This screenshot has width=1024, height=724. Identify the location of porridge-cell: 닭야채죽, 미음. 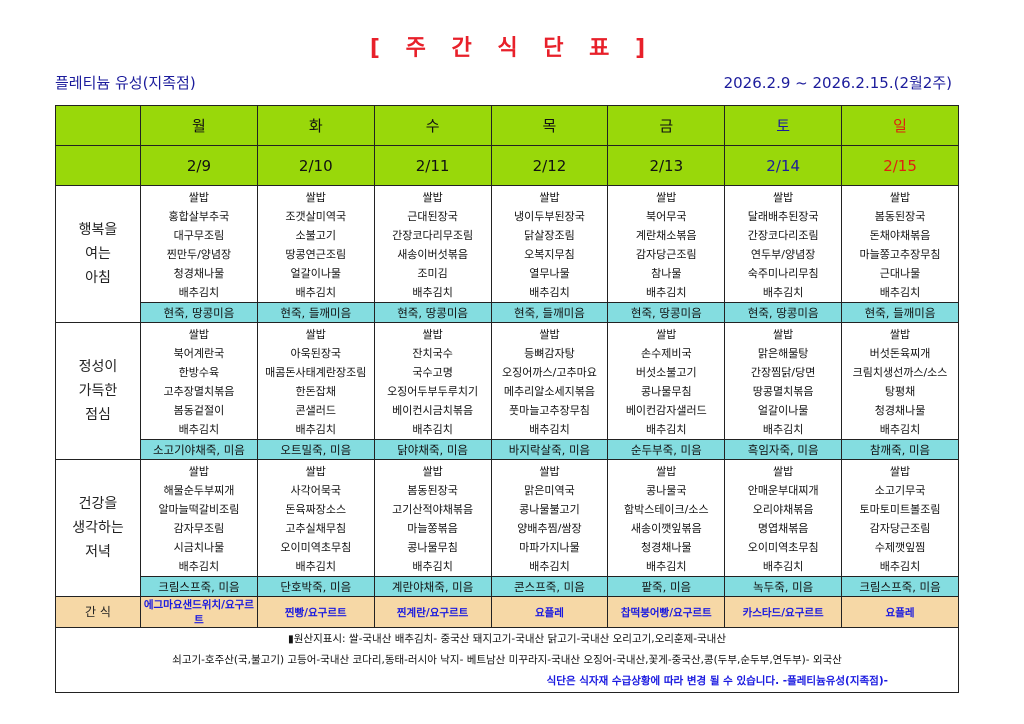
(432, 449).